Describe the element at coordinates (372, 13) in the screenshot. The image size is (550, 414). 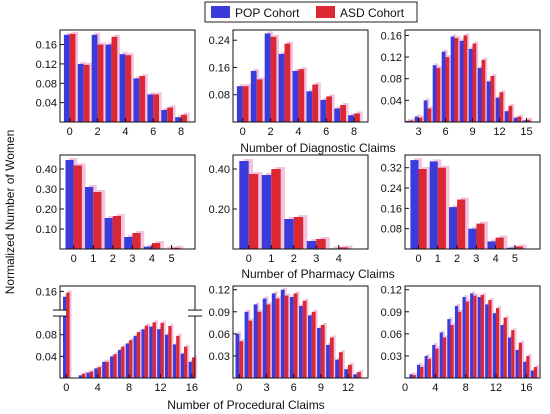
I see `legend-label-asd: ASD Cohort` at that location.